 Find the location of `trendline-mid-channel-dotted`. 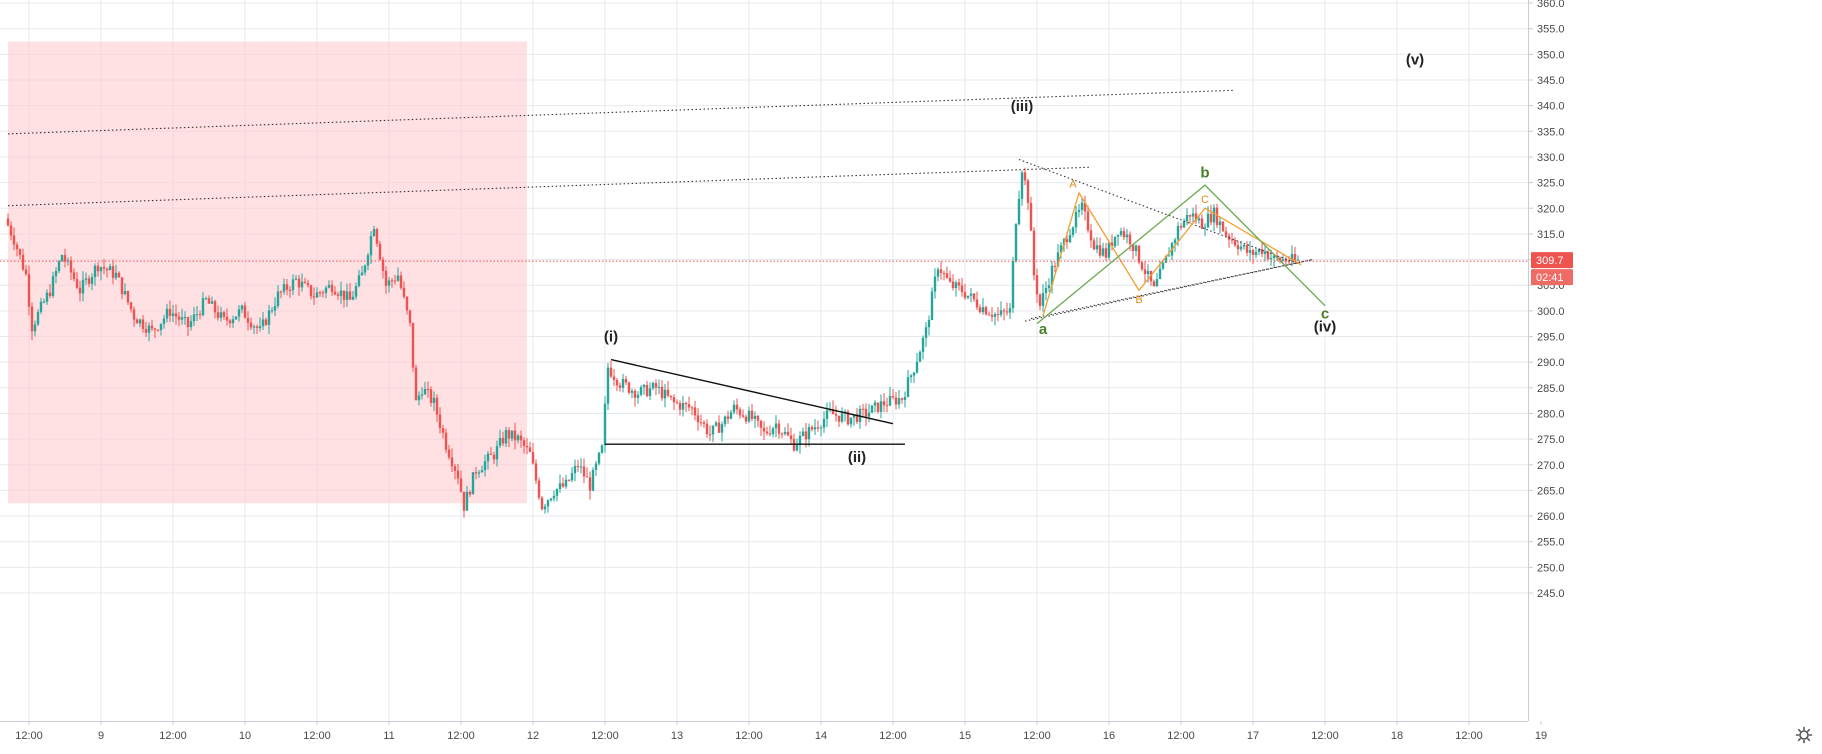

trendline-mid-channel-dotted is located at coordinates (549, 186).